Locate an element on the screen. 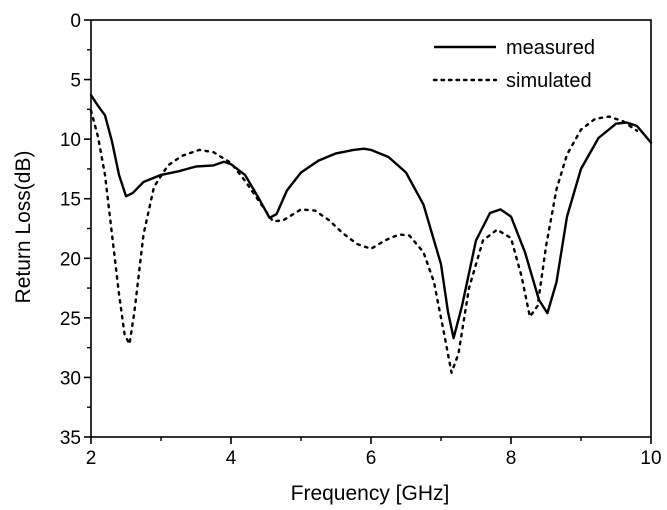 The image size is (667, 510). y-tick-label: 25 is located at coordinates (70, 319).